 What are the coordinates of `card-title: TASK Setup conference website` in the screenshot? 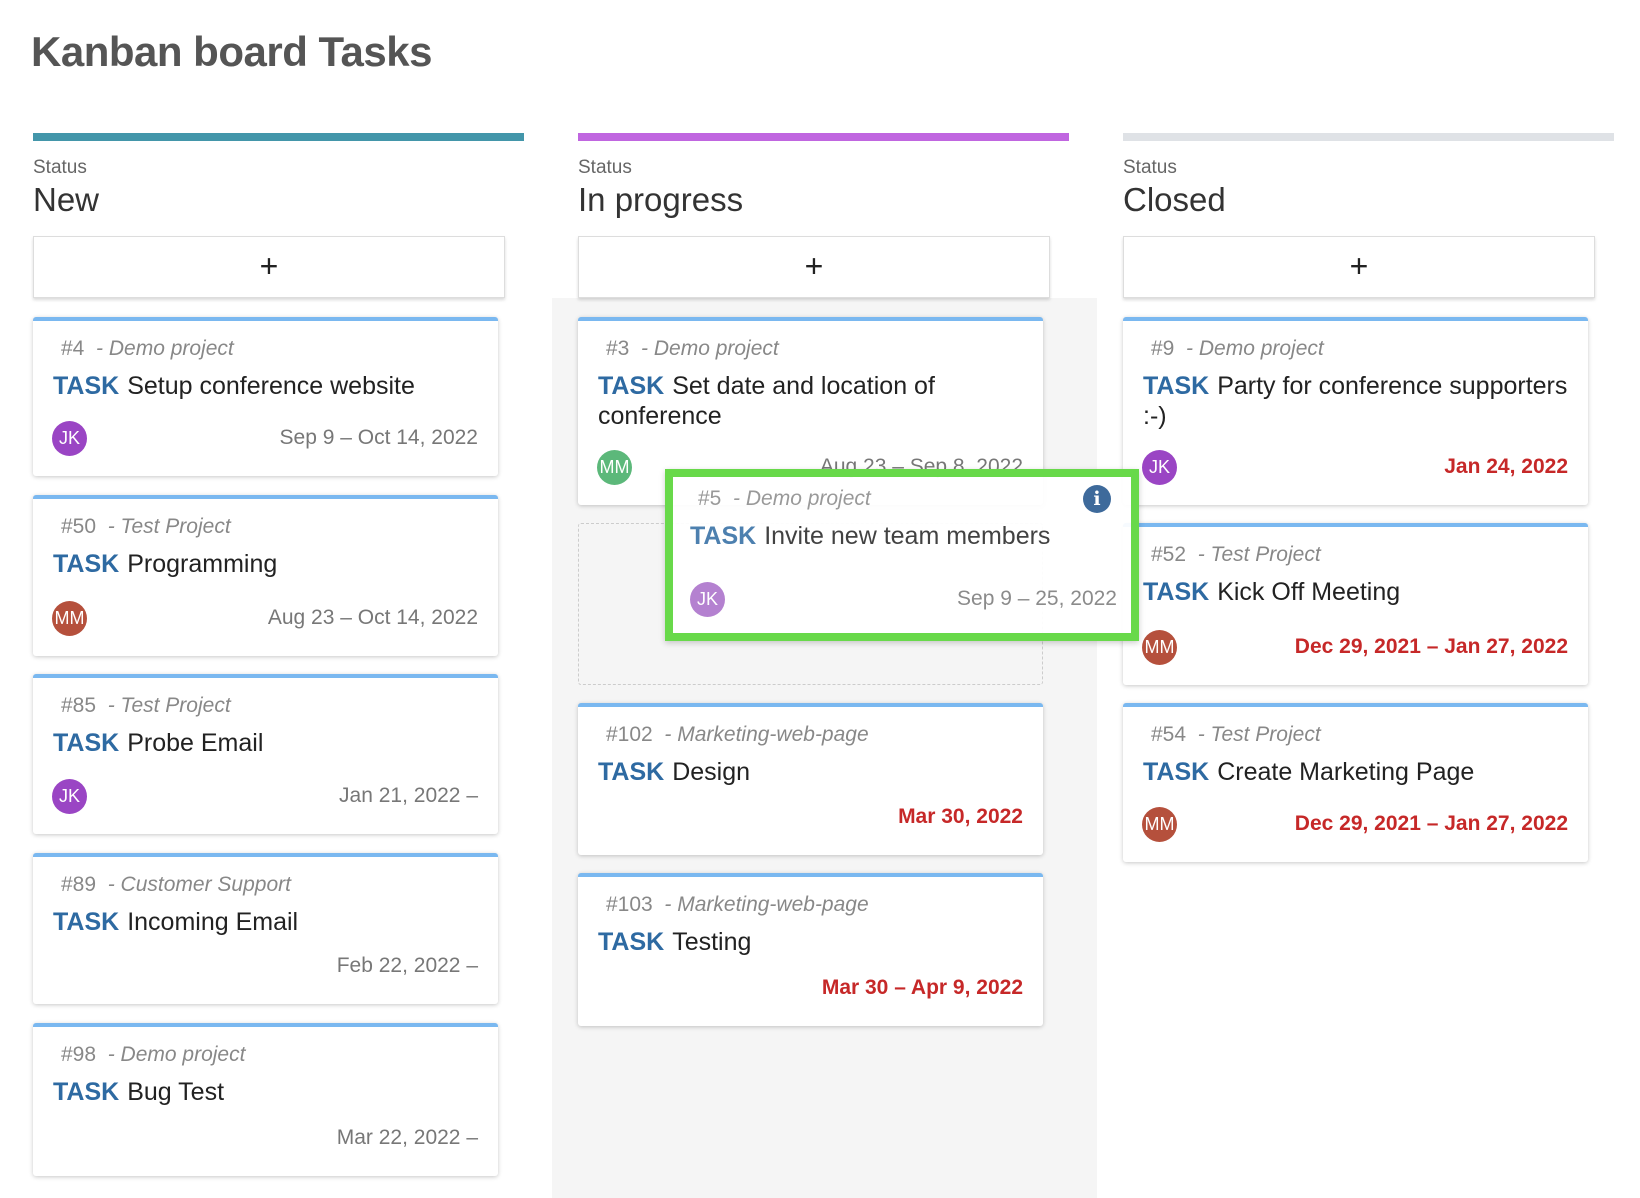 It's located at (265, 386).